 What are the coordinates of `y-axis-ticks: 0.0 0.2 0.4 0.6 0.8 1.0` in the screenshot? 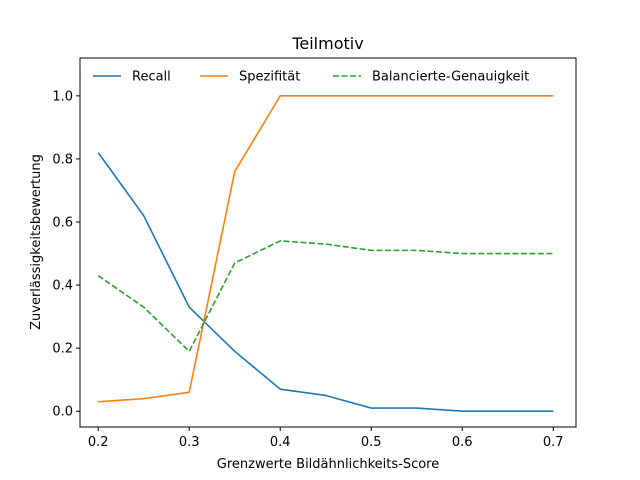 It's located at (66, 254).